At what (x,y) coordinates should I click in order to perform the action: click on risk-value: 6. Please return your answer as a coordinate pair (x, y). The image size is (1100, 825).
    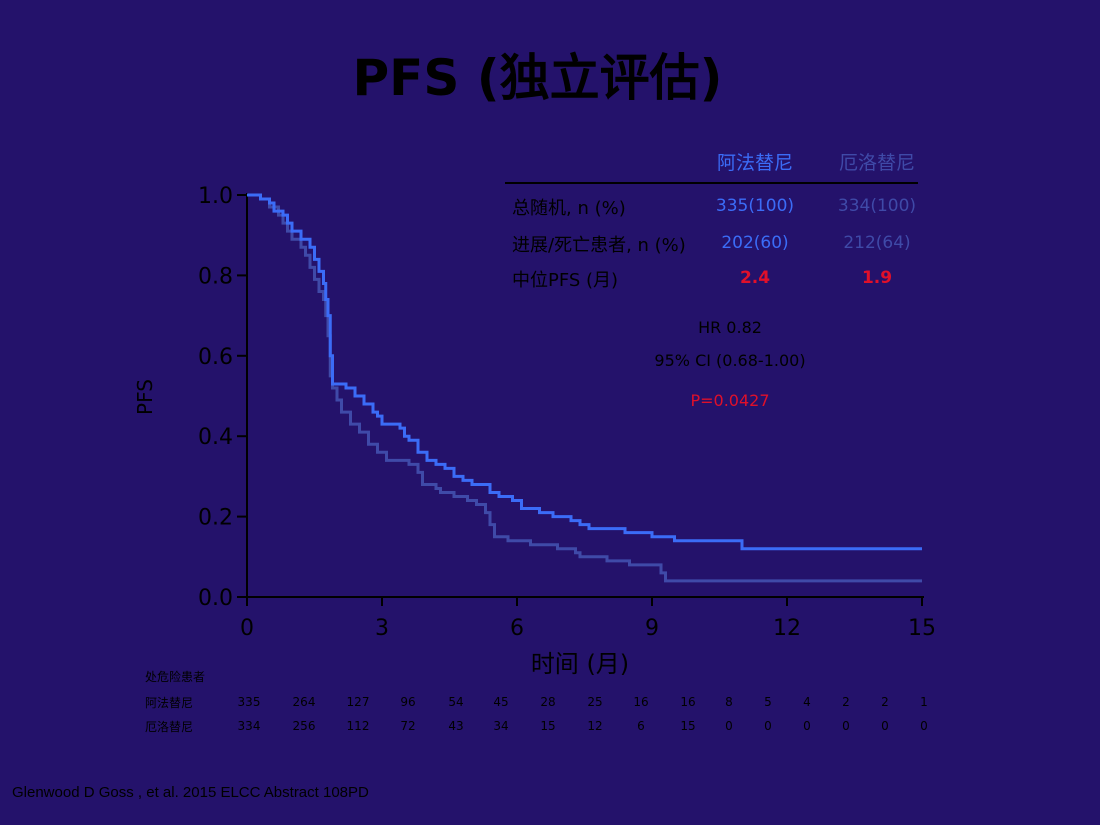
    Looking at the image, I should click on (641, 726).